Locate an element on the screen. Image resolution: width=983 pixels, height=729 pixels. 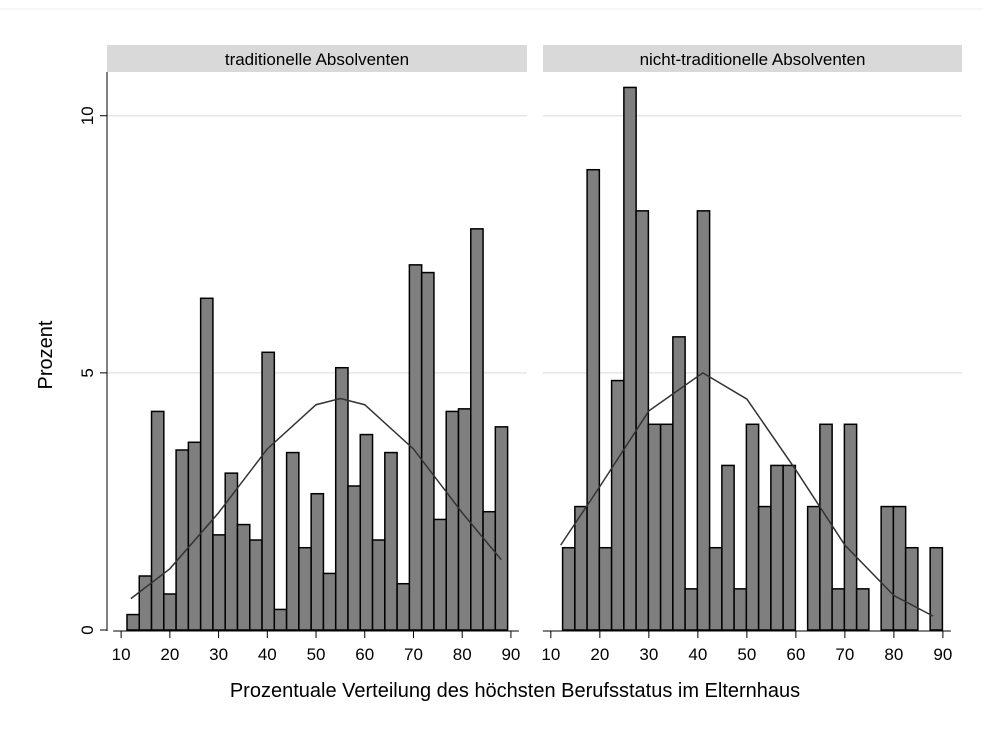
panel-title: nicht-traditionelle Absolventen is located at coordinates (753, 59).